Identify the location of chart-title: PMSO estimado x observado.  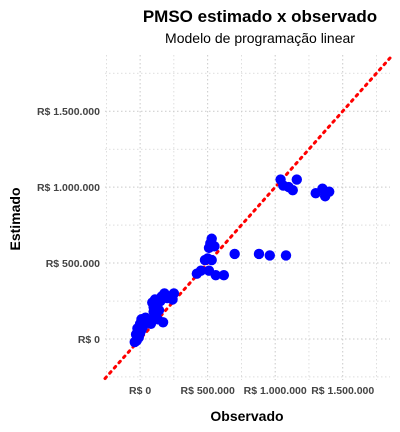
(260, 16).